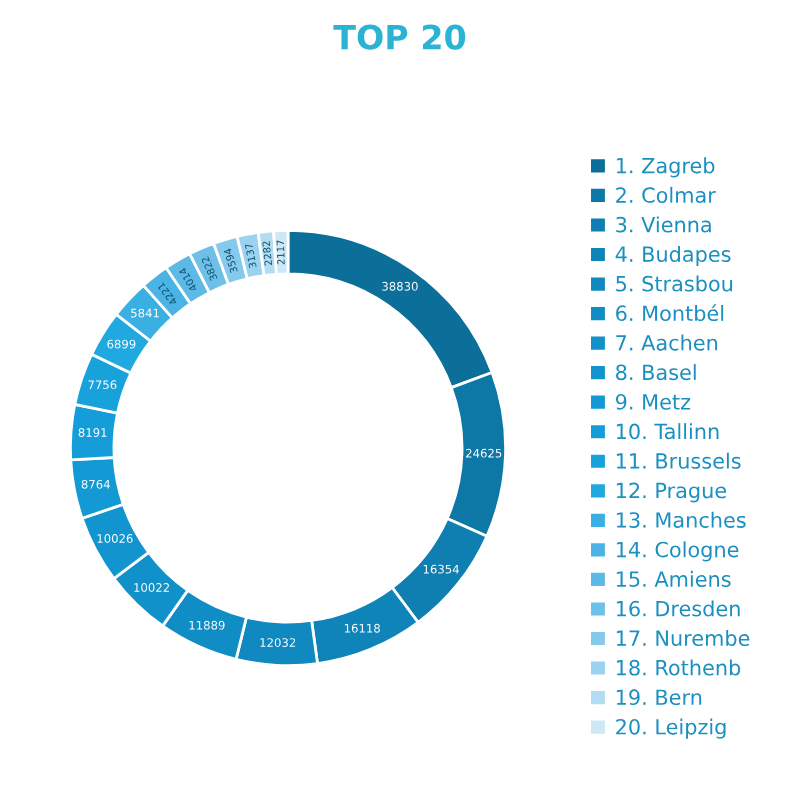 The height and width of the screenshot is (800, 800). What do you see at coordinates (677, 551) in the screenshot?
I see `legend-label: 14. Cologne` at bounding box center [677, 551].